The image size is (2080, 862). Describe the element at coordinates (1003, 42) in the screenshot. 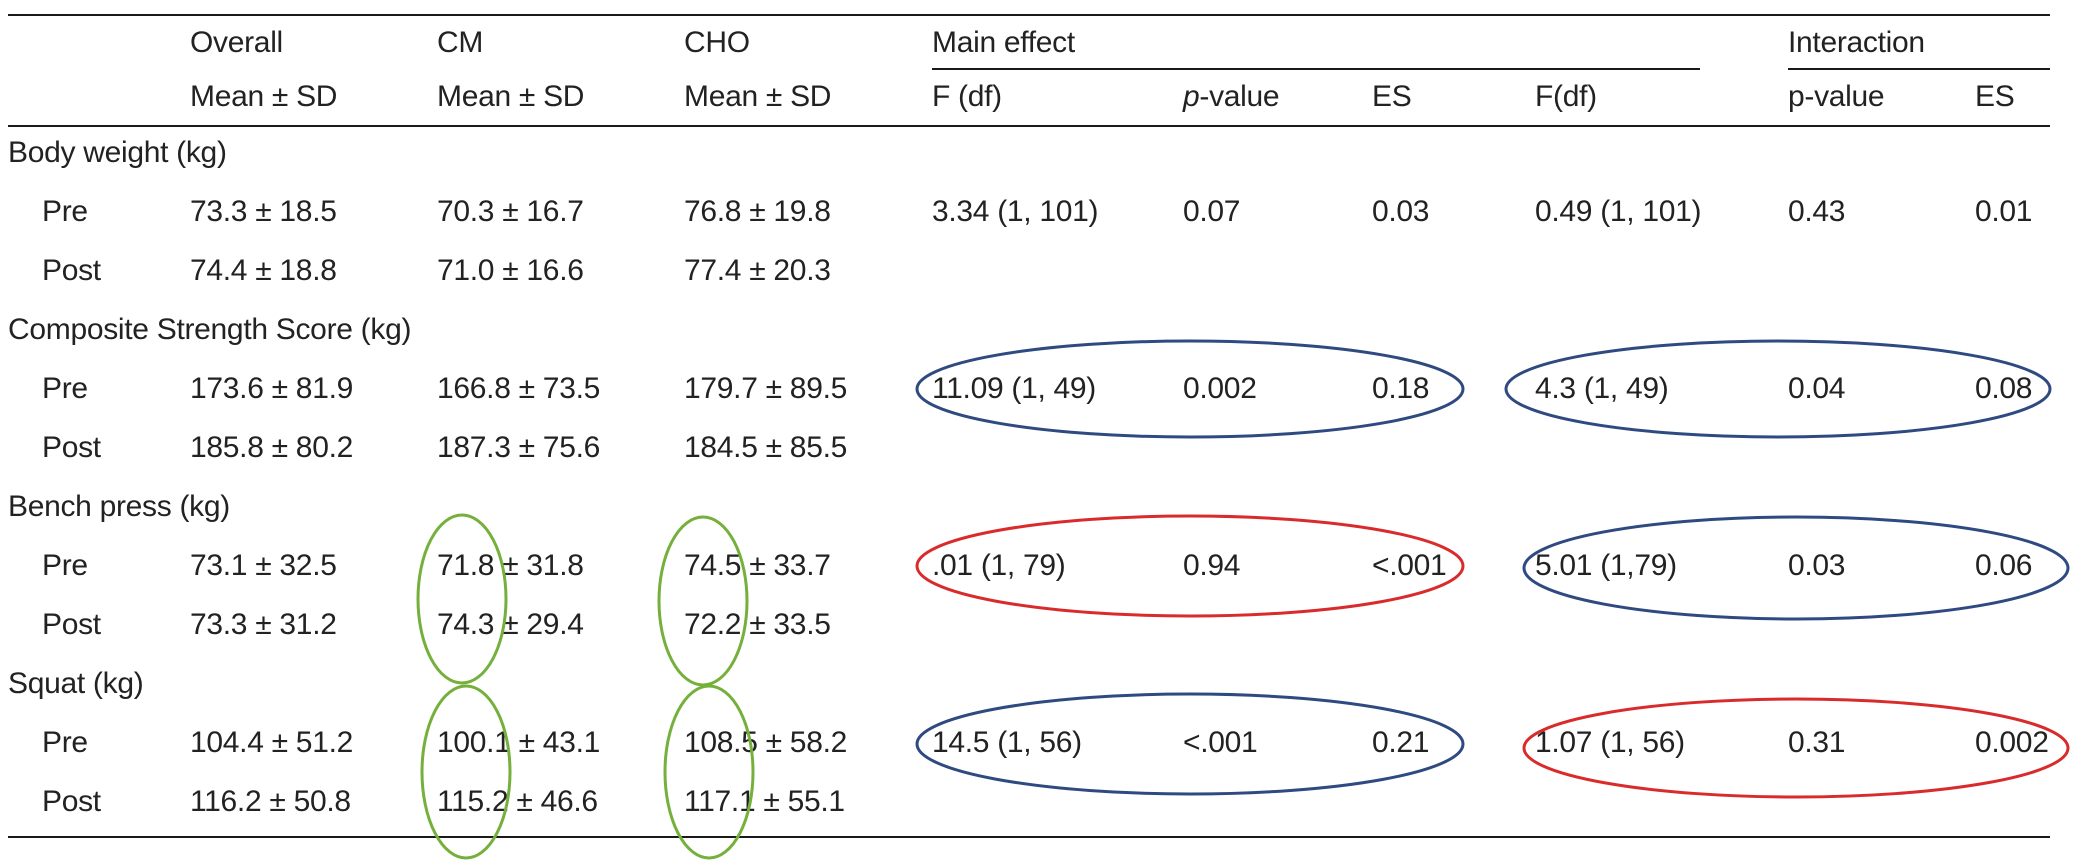

I see `header-main-effect: Main effect` at that location.